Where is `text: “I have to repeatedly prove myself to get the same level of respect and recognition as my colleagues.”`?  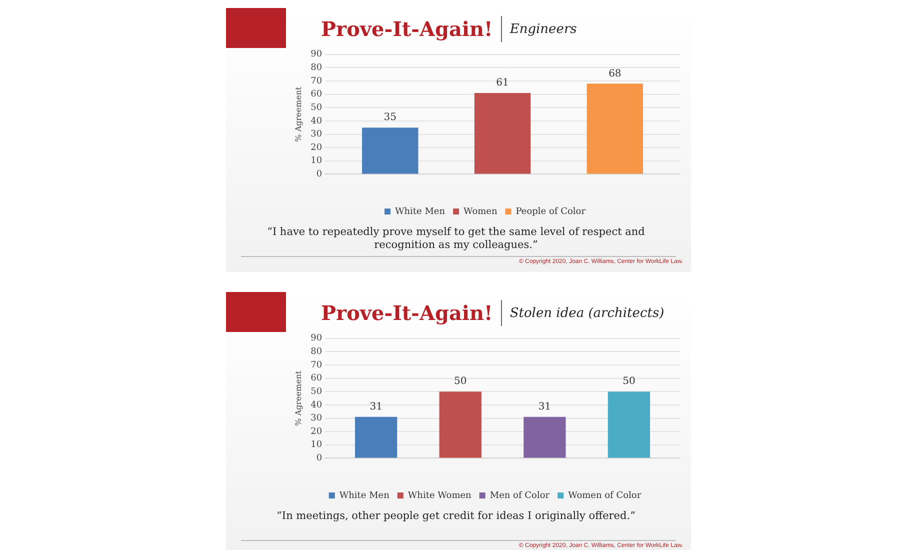
text: “I have to repeatedly prove myself to get the same level of respect and recognition as my colleagues.” is located at coordinates (456, 239).